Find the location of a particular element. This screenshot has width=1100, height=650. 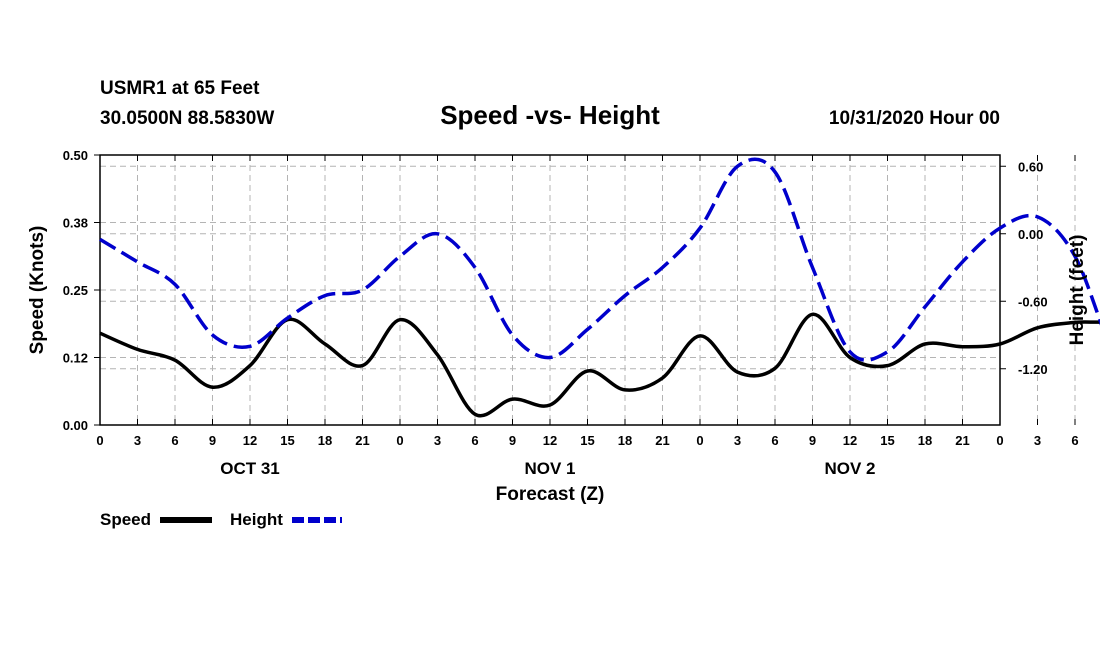

y-left-axis-label: Speed (Knots) is located at coordinates (37, 290).